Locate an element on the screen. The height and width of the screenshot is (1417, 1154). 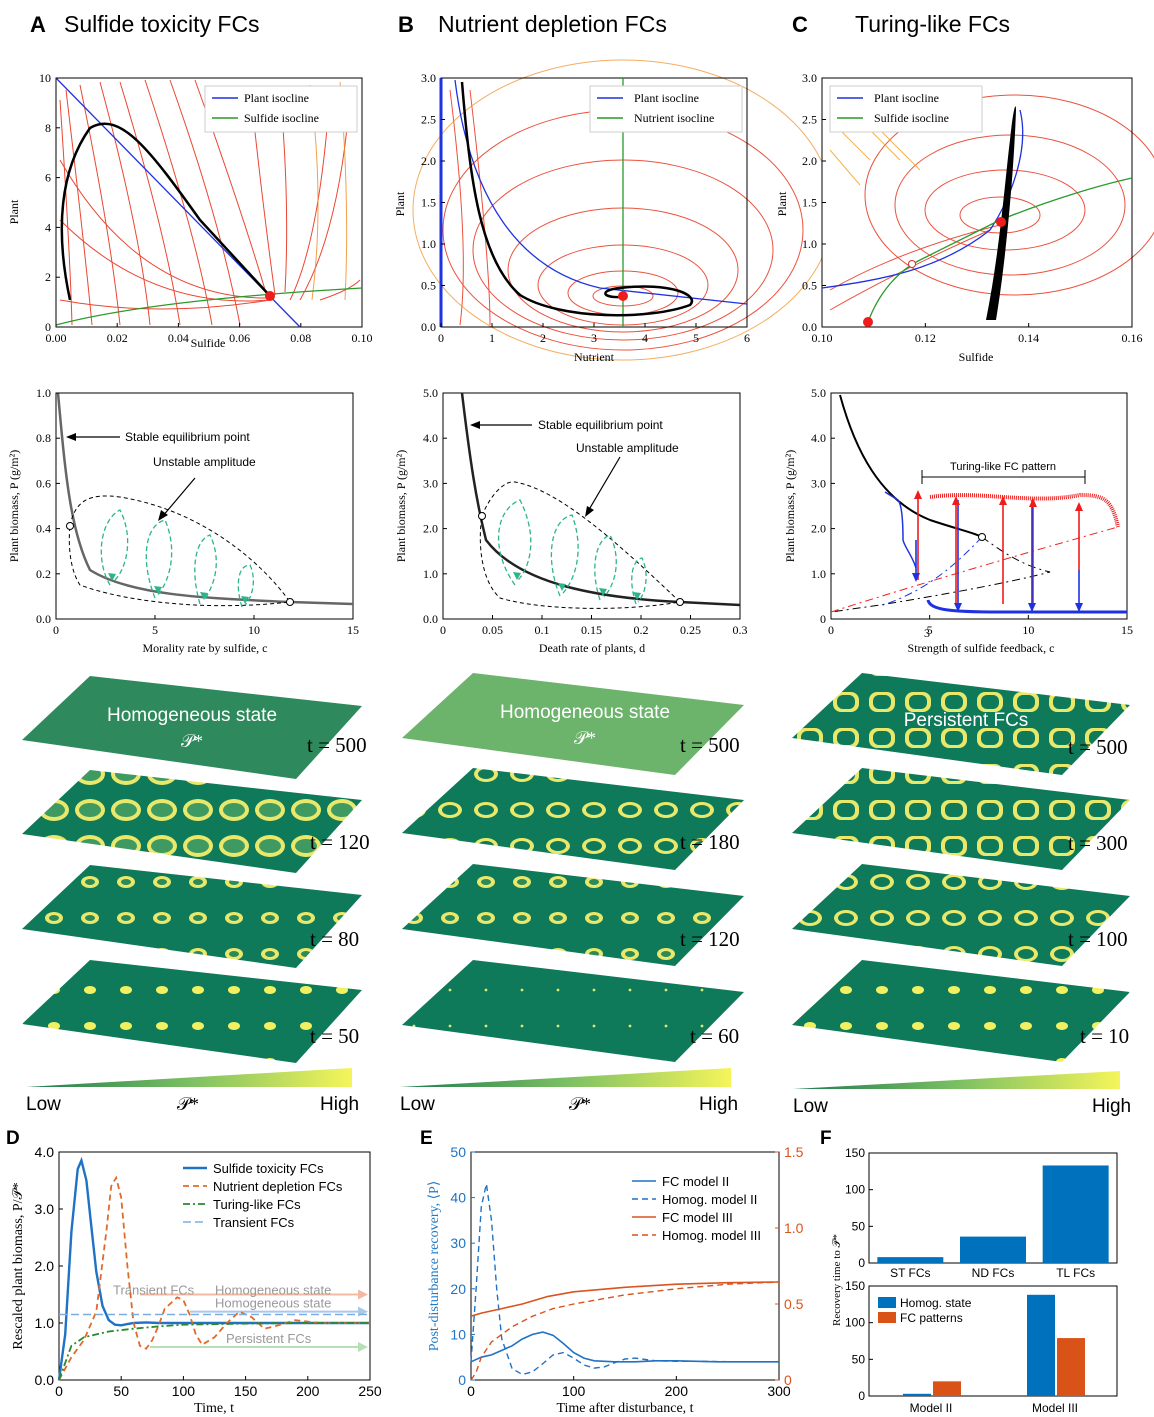
y-tick-label: 100 is located at coordinates (855, 1323).